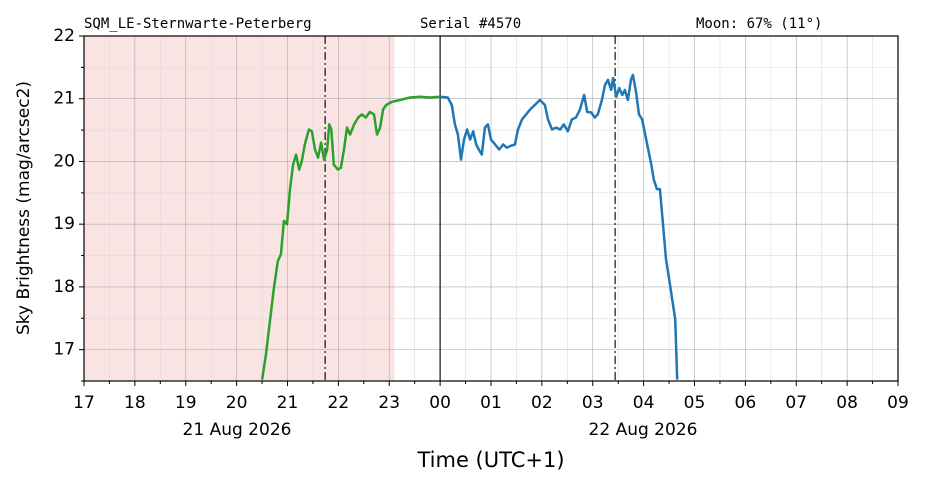 The height and width of the screenshot is (492, 926). Describe the element at coordinates (339, 403) in the screenshot. I see `x-tick-label: 22` at that location.